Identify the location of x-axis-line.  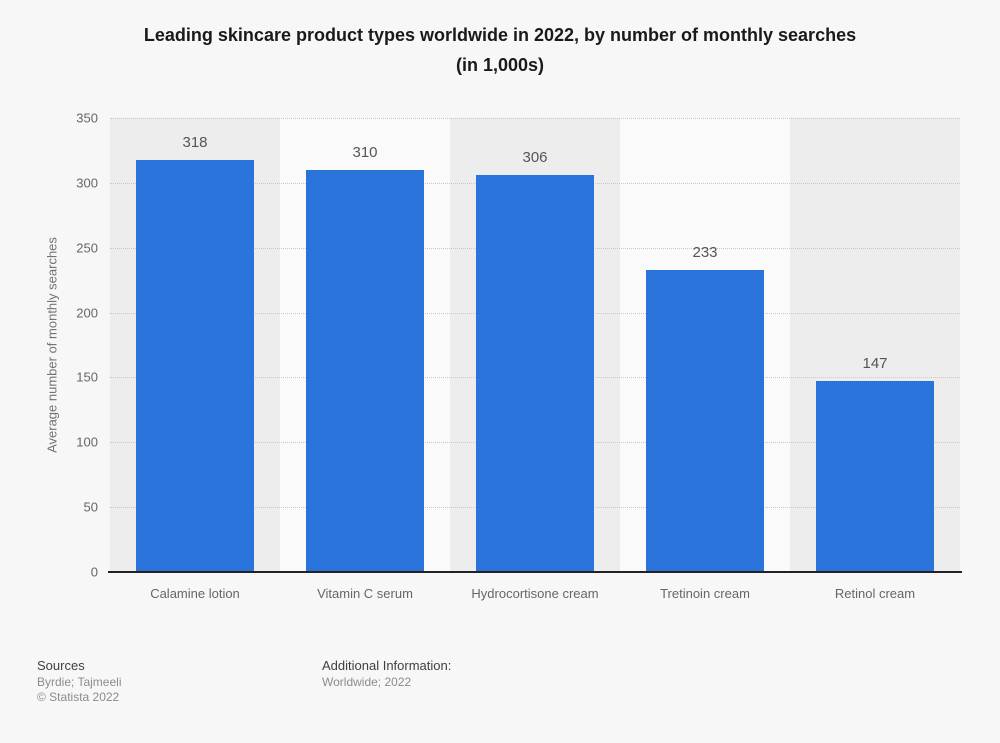
(535, 572).